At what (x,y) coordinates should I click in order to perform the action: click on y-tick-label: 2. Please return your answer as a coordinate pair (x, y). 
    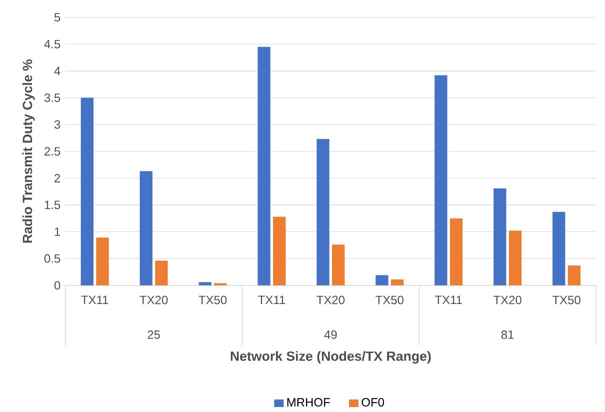
    Looking at the image, I should click on (57, 178).